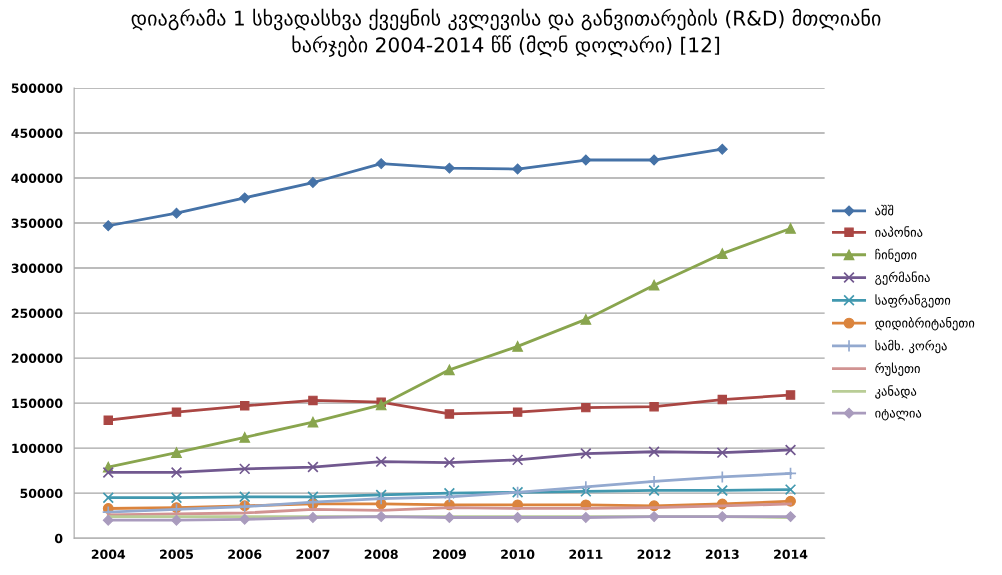 The height and width of the screenshot is (575, 1002). I want to click on x-tick-label: 2009, so click(449, 554).